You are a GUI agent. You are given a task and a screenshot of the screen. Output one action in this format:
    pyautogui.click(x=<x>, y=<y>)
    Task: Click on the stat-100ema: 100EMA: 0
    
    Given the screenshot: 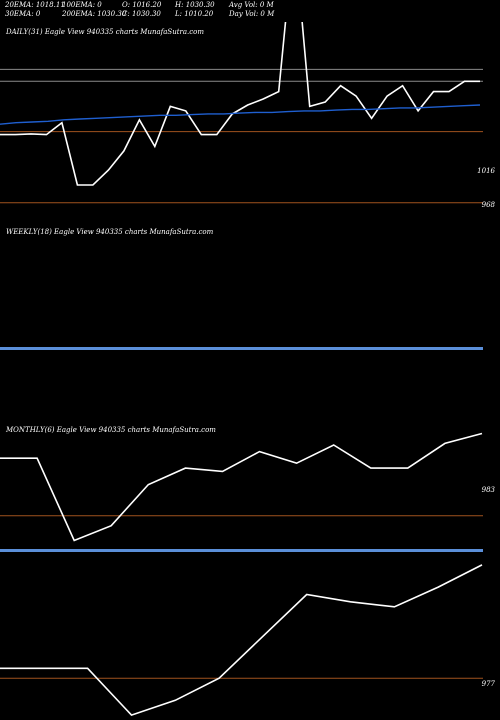 What is the action you would take?
    pyautogui.click(x=82, y=5)
    